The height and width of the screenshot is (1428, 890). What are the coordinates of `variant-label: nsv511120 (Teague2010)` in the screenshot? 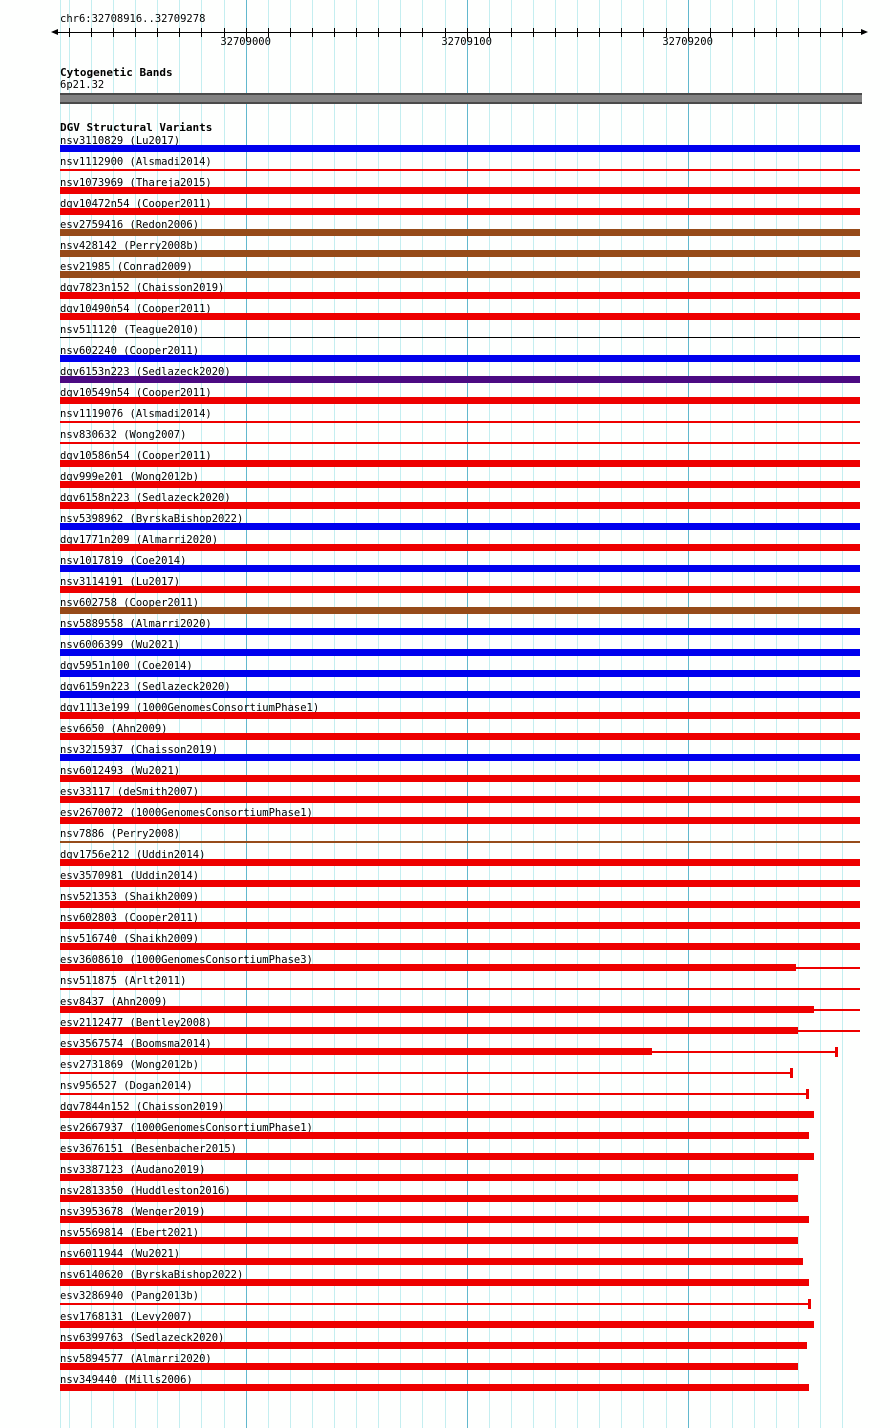 It's located at (130, 330).